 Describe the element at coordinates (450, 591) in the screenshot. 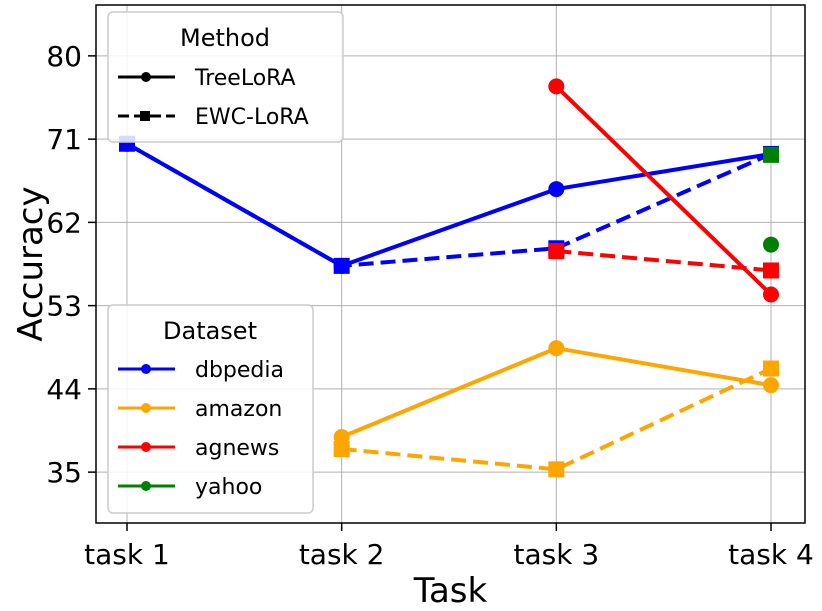

I see `x-axis-title: Task` at that location.